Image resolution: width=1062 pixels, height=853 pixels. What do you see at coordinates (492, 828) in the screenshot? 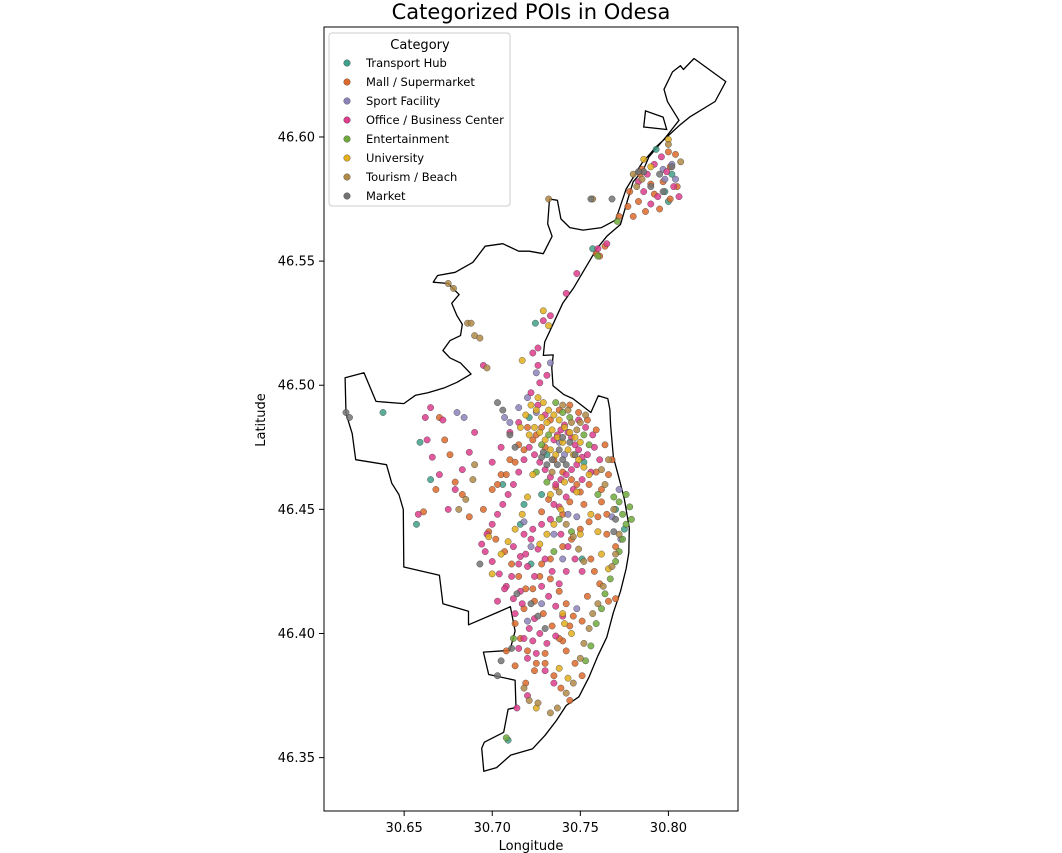
I see `x-tick-label: 30.70` at bounding box center [492, 828].